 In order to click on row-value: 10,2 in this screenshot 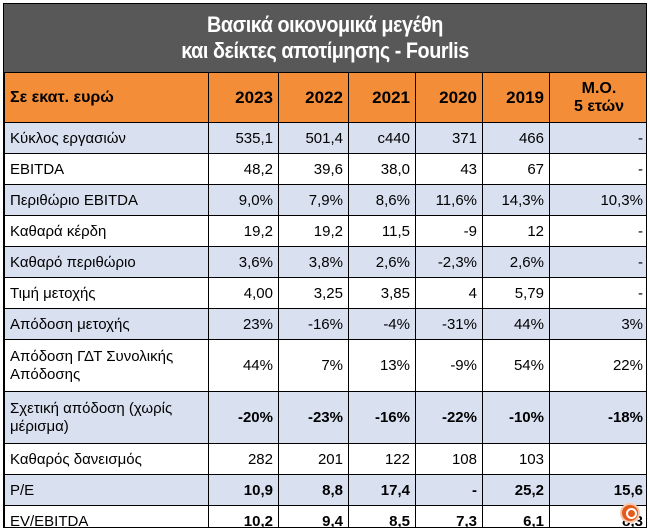, I will do `click(243, 516)`.